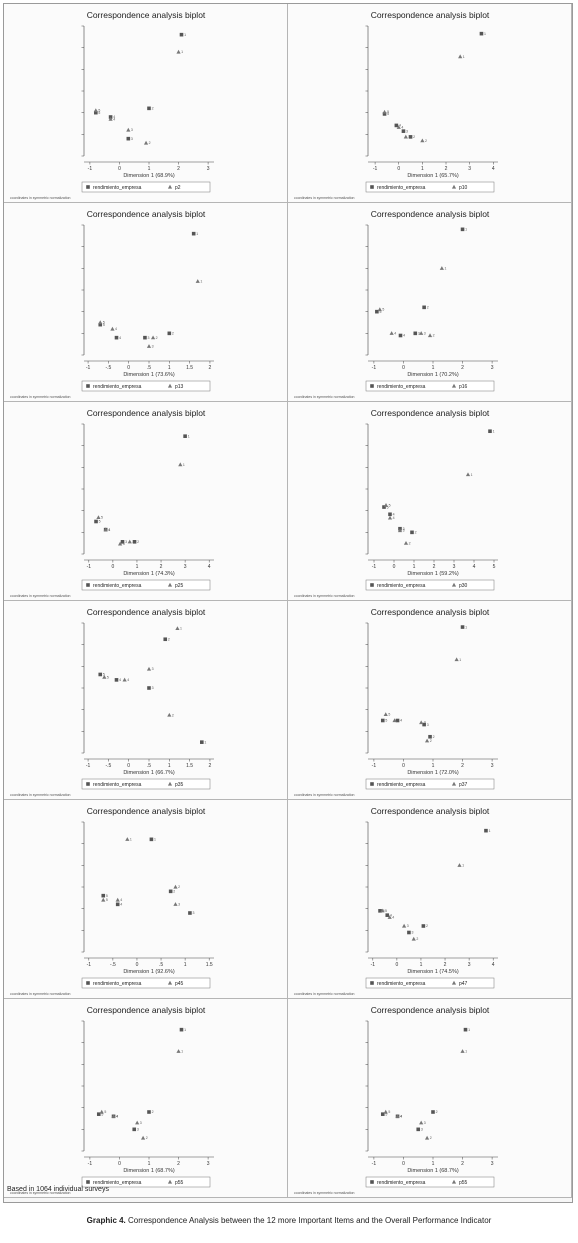 This screenshot has height=1243, width=578. I want to click on legend-label: p25, so click(179, 586).